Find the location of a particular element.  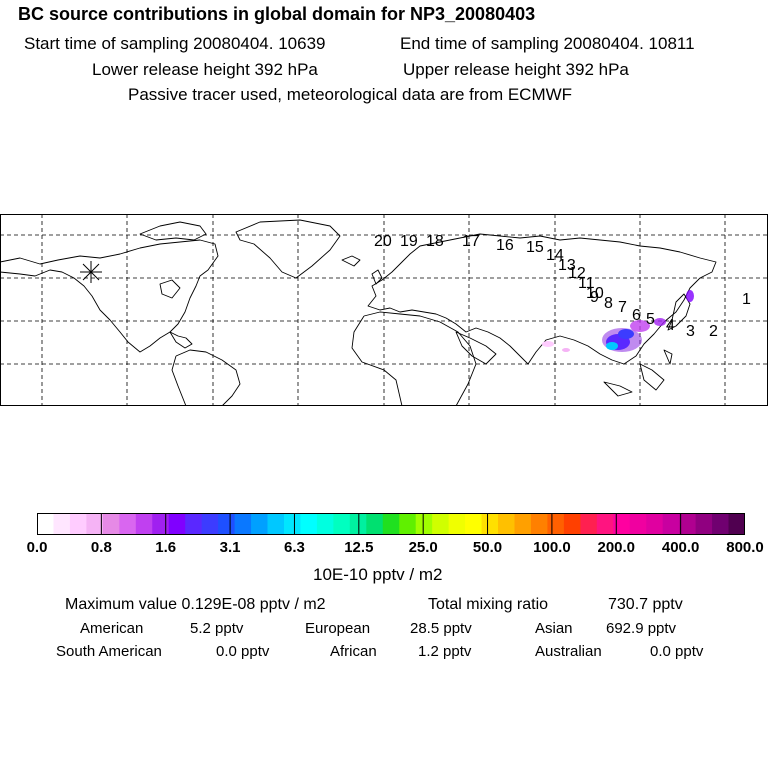

trajectory-label: 12 is located at coordinates (577, 273).